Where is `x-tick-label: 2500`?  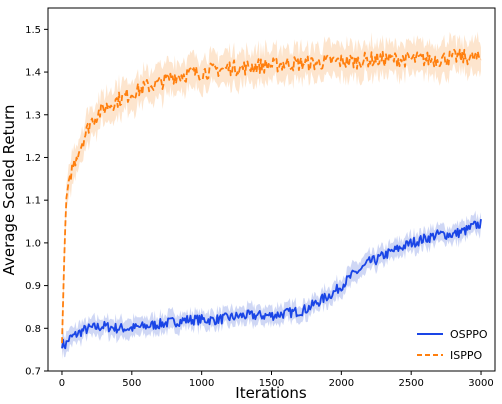 x-tick-label: 2500 is located at coordinates (410, 383).